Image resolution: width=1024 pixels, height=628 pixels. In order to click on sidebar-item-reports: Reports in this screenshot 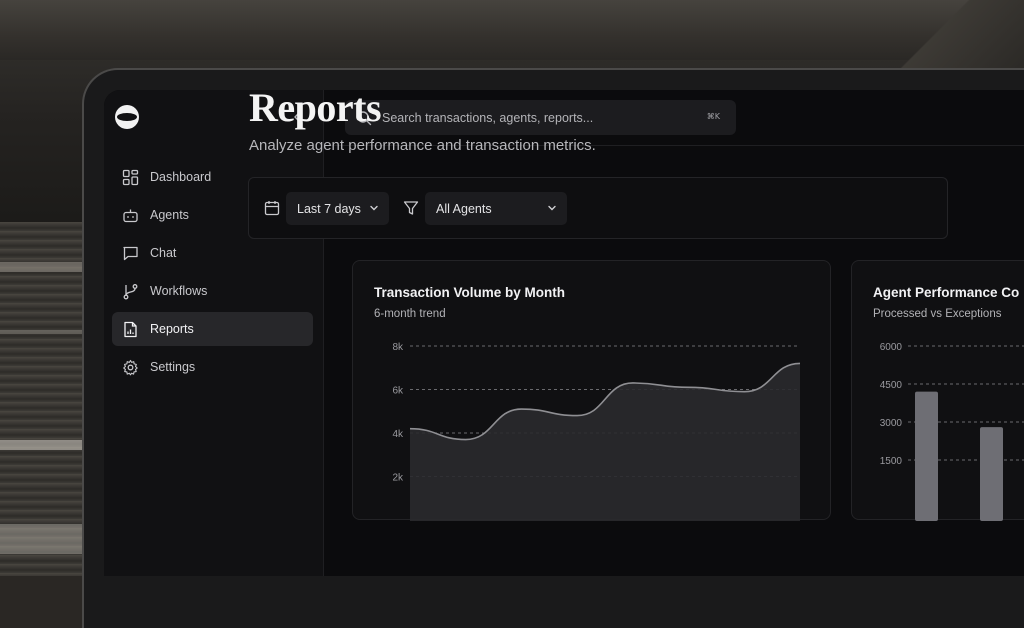, I will do `click(212, 329)`.